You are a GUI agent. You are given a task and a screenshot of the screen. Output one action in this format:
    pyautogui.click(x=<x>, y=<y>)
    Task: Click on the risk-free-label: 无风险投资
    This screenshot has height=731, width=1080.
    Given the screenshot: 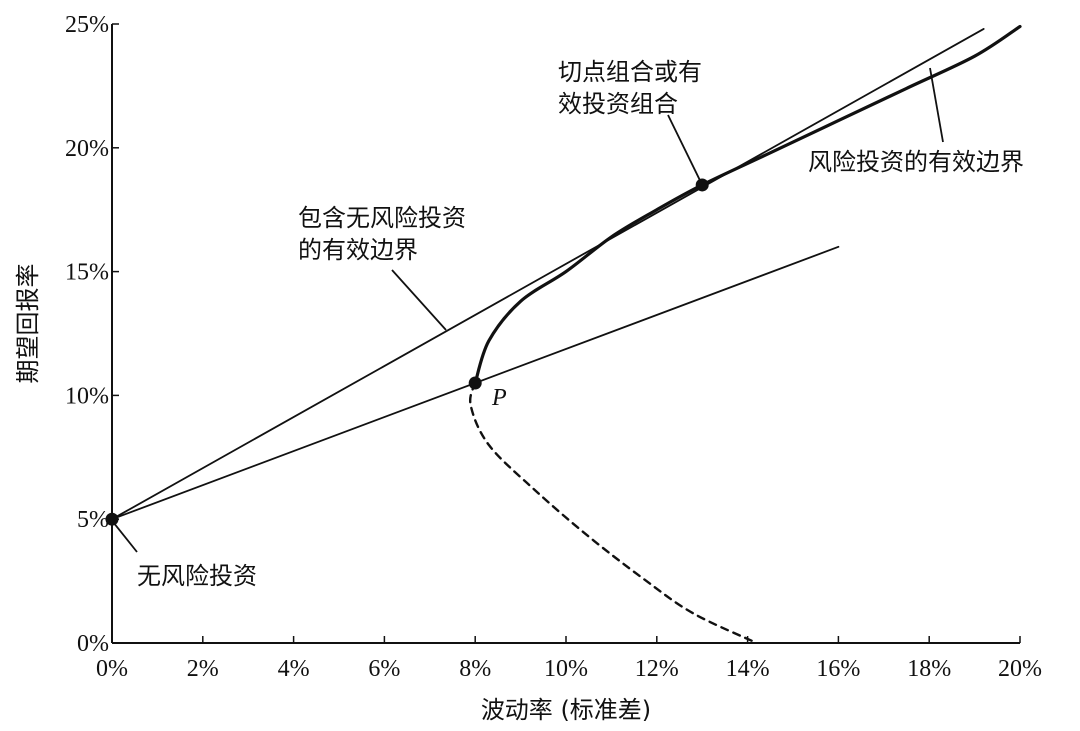 What is the action you would take?
    pyautogui.click(x=197, y=576)
    